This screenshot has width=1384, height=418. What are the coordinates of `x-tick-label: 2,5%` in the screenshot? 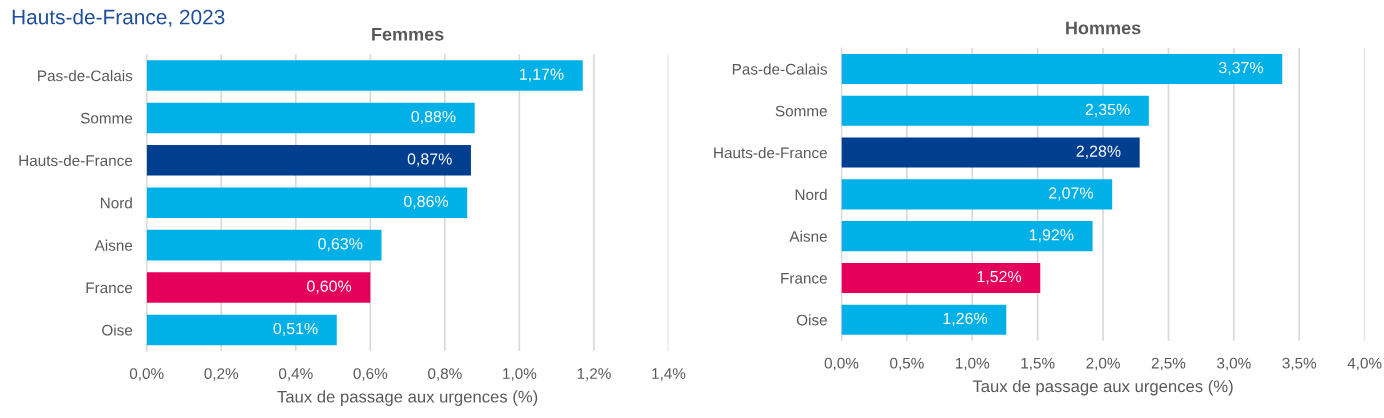 It's located at (1168, 364).